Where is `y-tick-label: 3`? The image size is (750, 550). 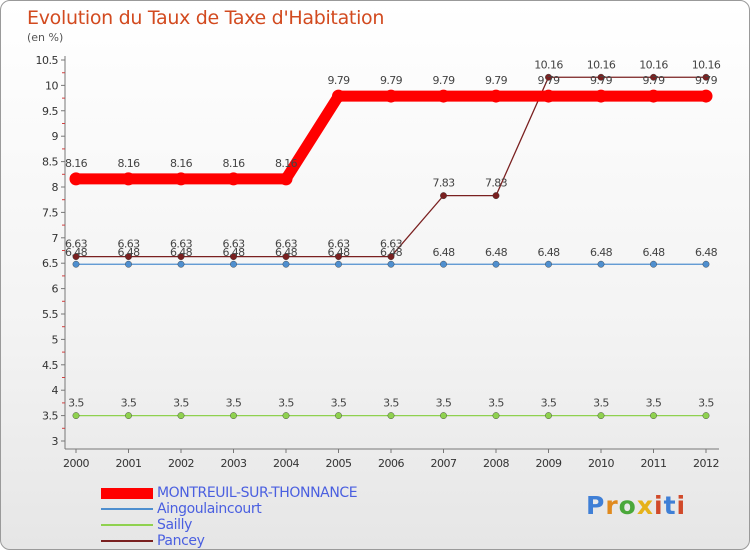
y-tick-label: 3 is located at coordinates (55, 441).